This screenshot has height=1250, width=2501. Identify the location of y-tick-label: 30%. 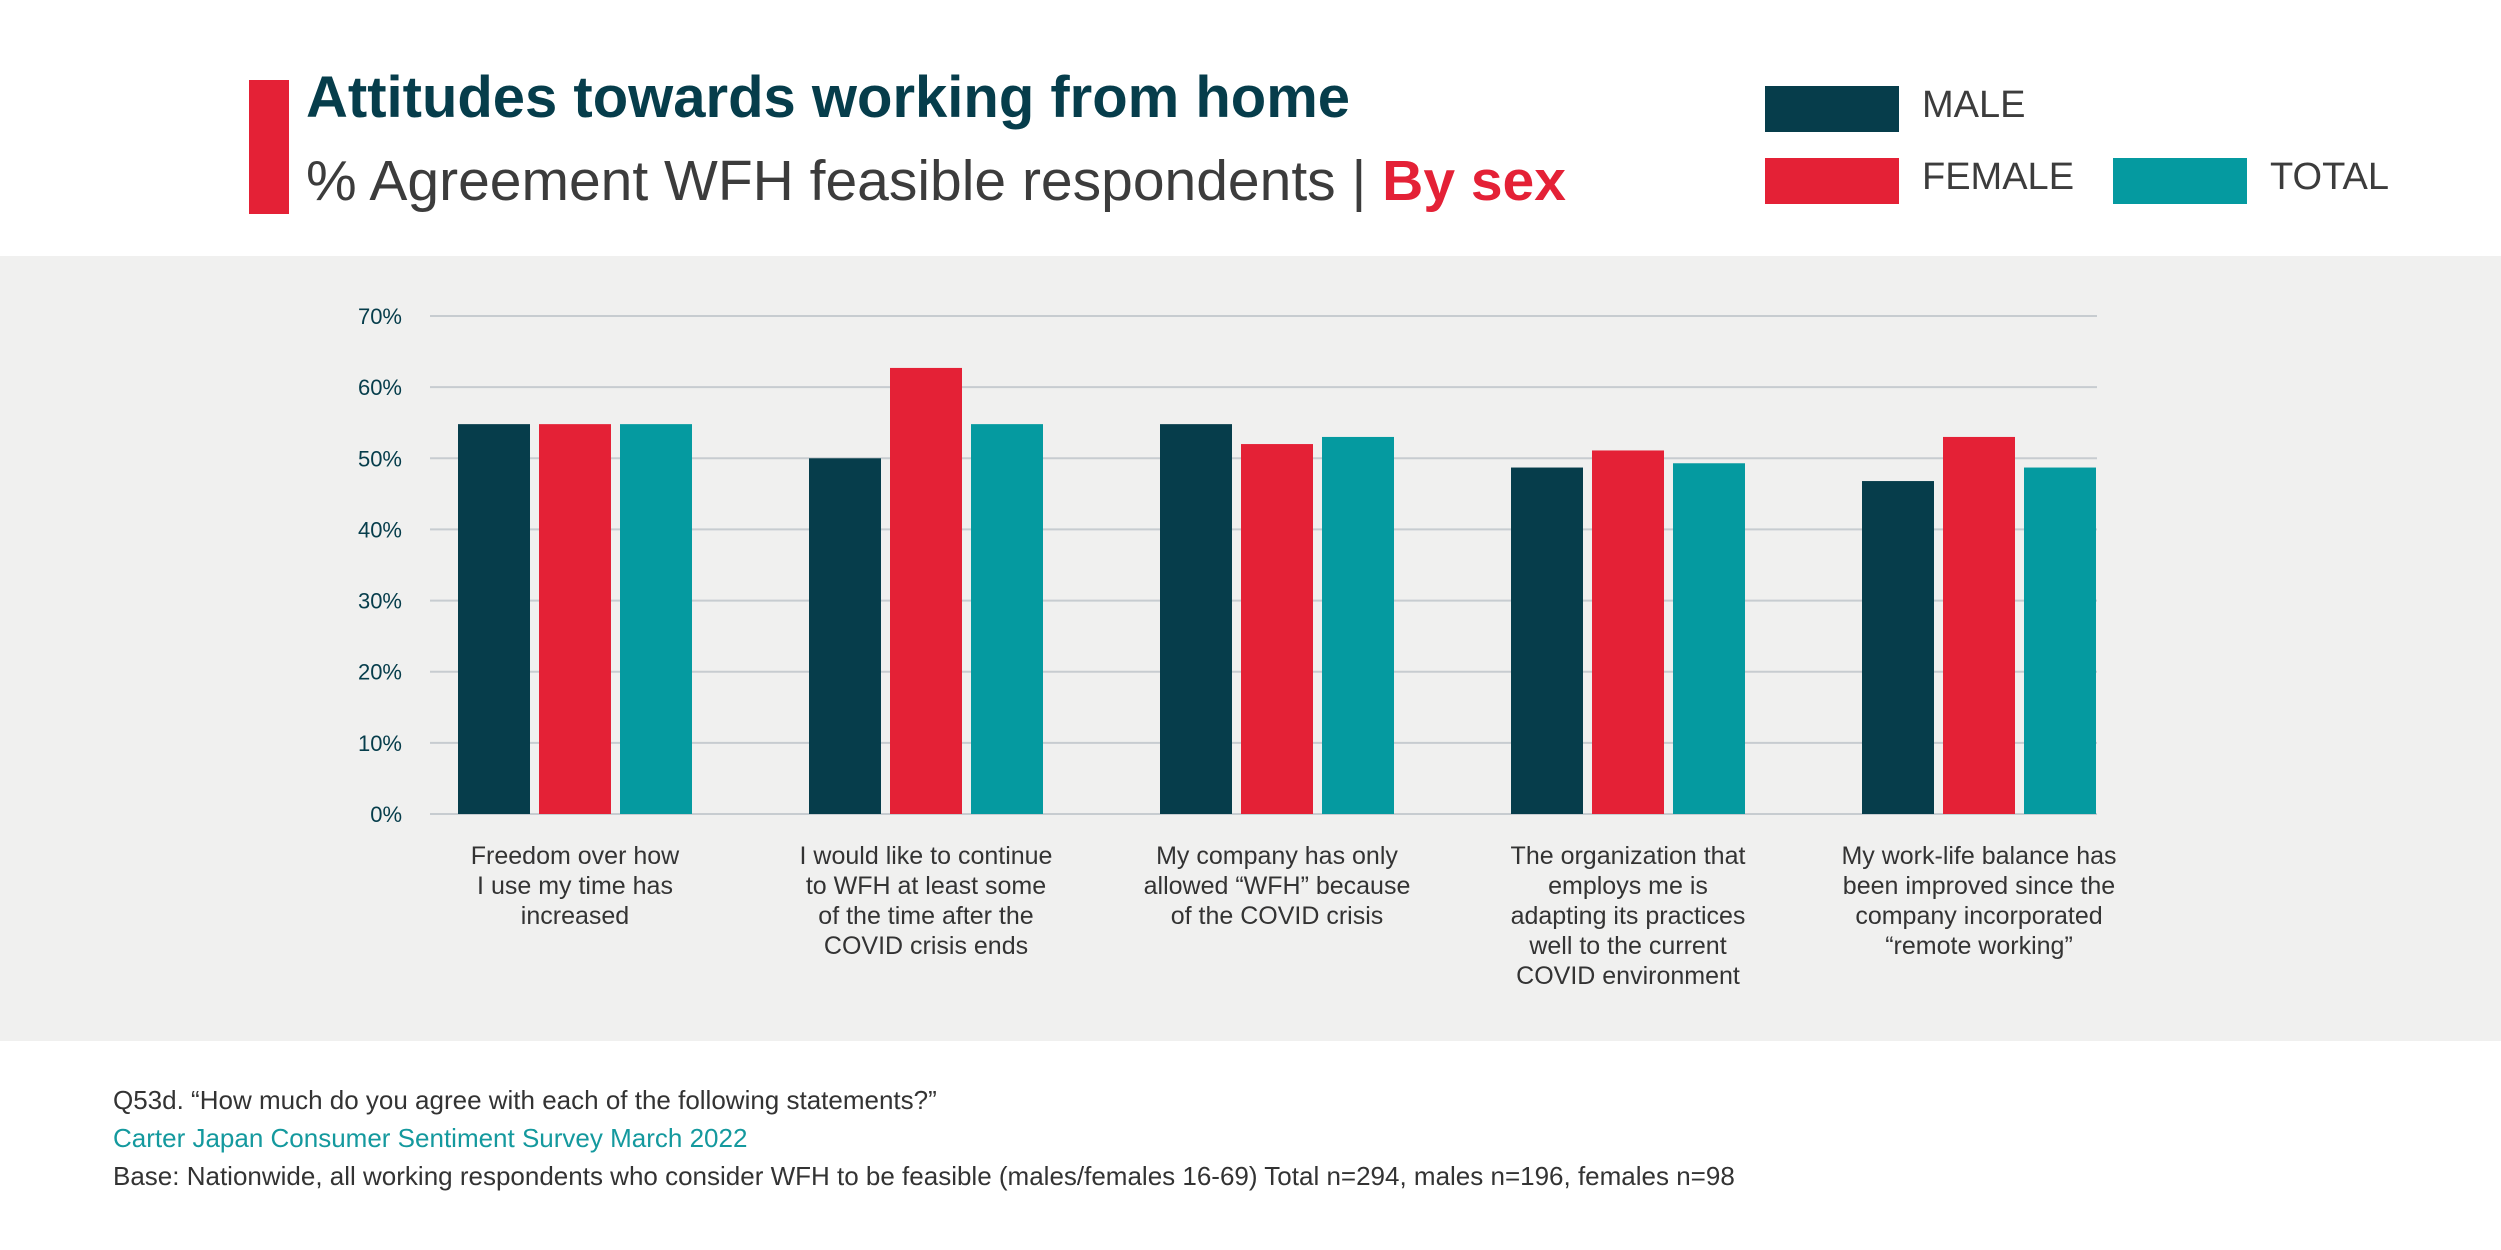
(380, 601).